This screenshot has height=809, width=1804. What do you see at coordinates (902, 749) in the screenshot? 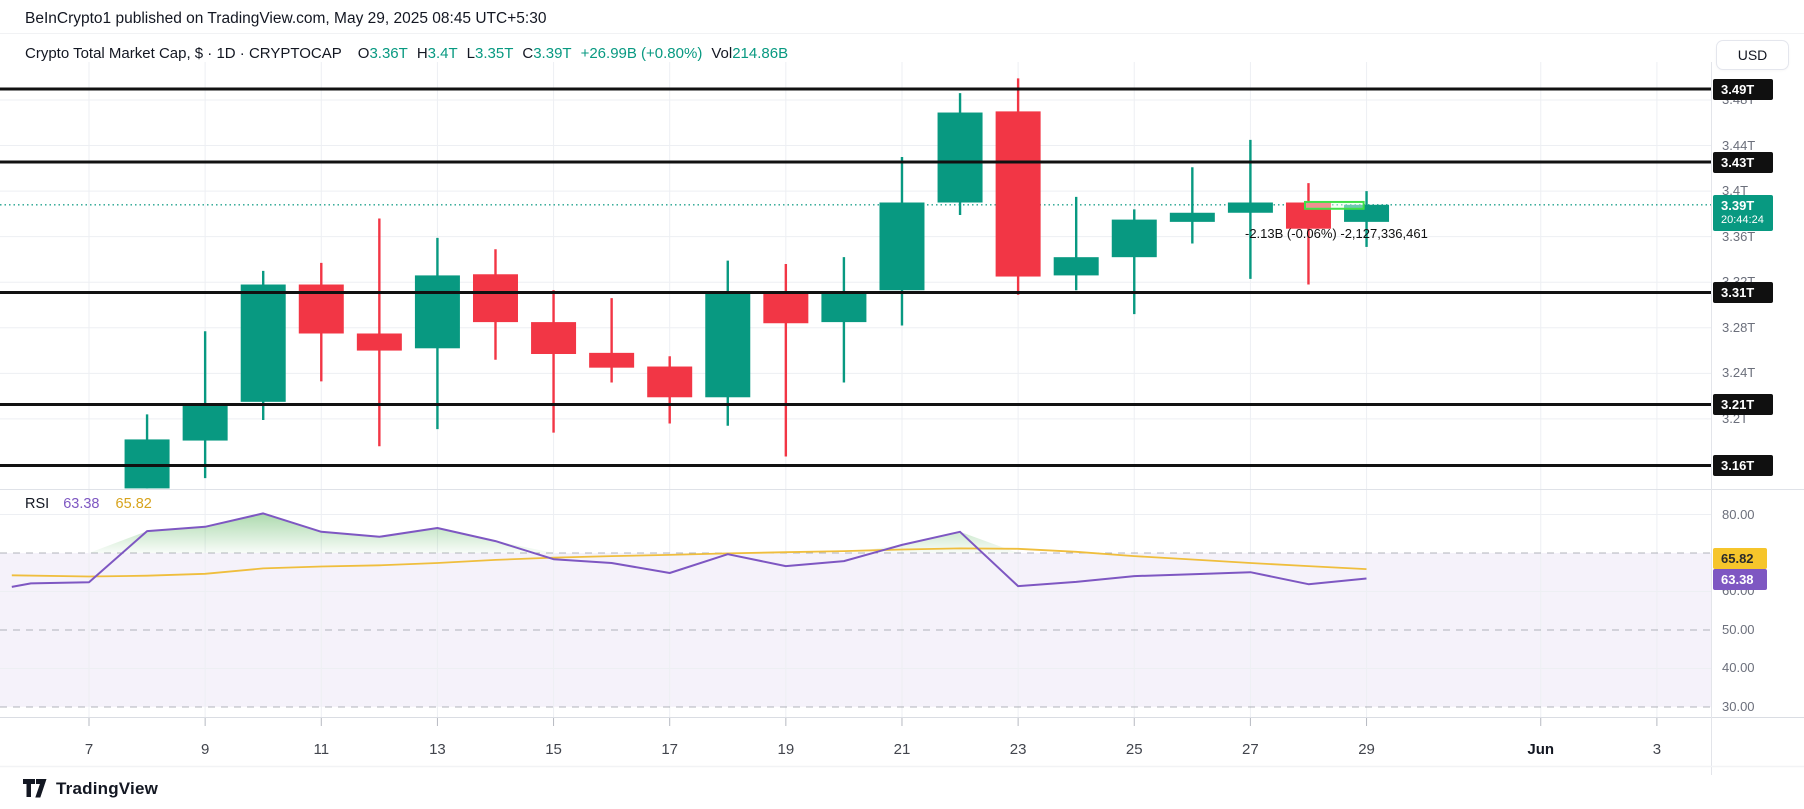
I see `time-axis-label: 21` at bounding box center [902, 749].